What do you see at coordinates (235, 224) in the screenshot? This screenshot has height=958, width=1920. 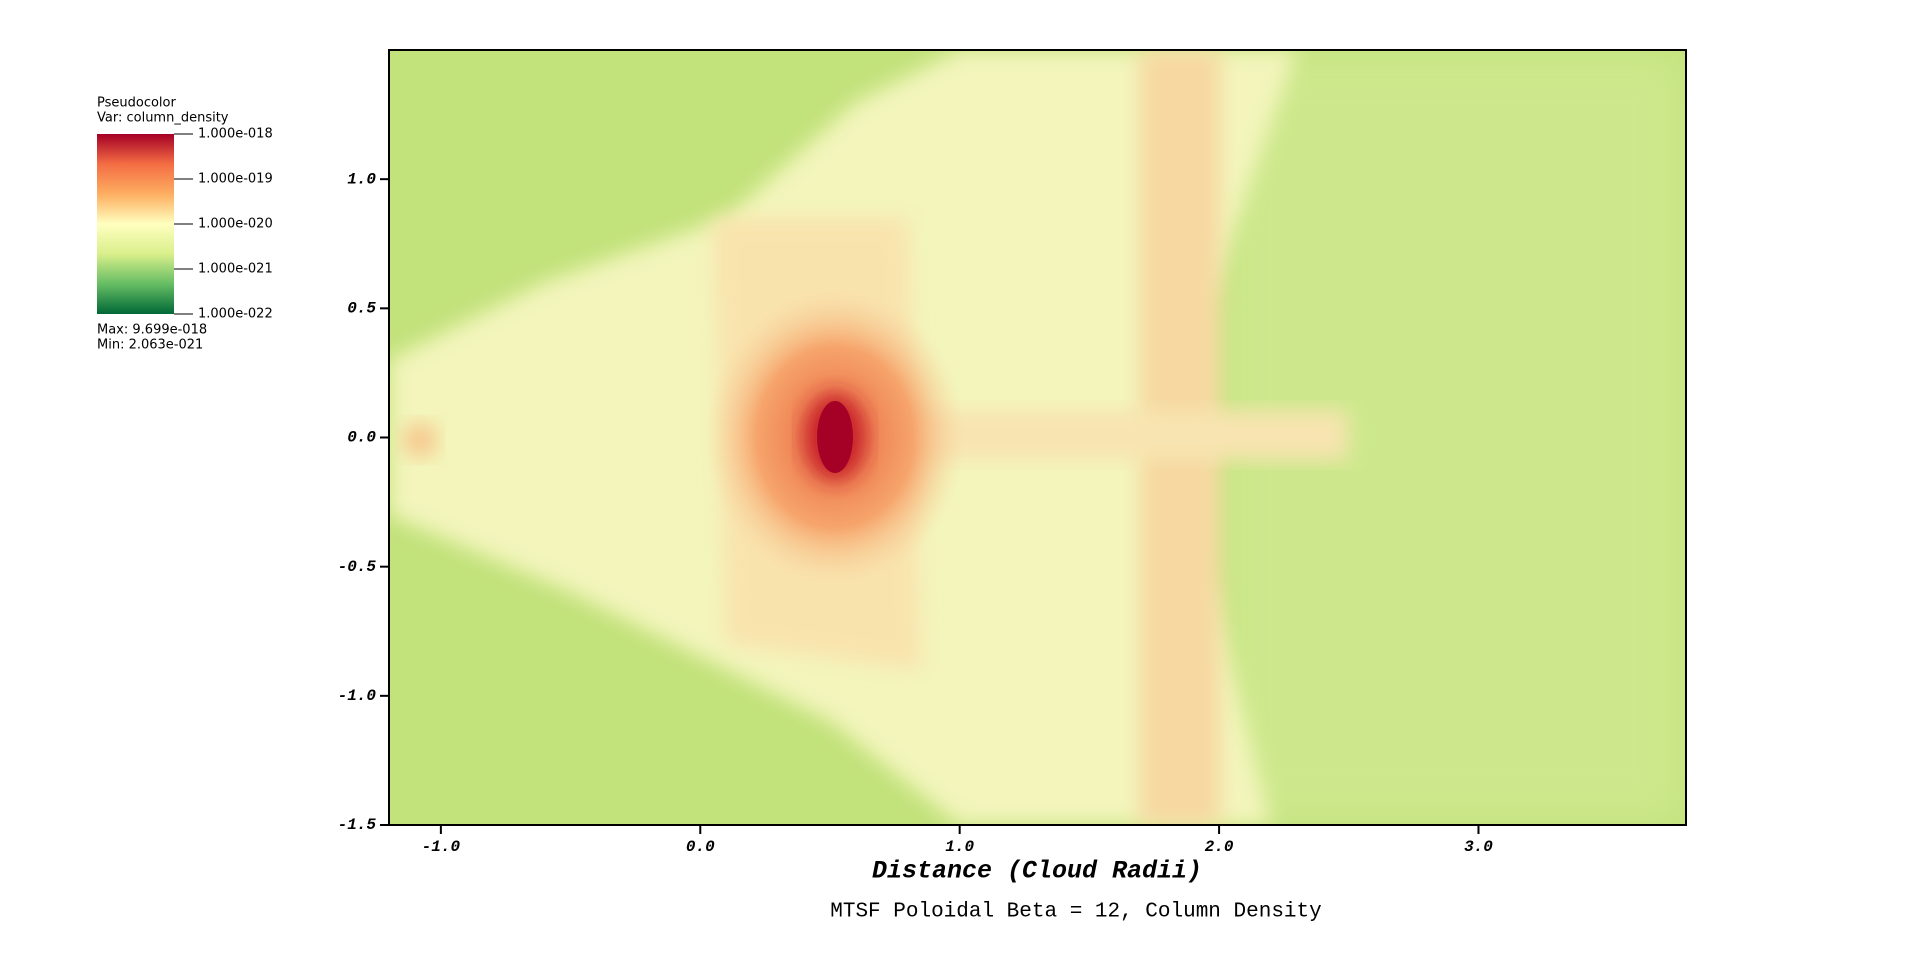 I see `colorbar-tick-label: 1.000e-020` at bounding box center [235, 224].